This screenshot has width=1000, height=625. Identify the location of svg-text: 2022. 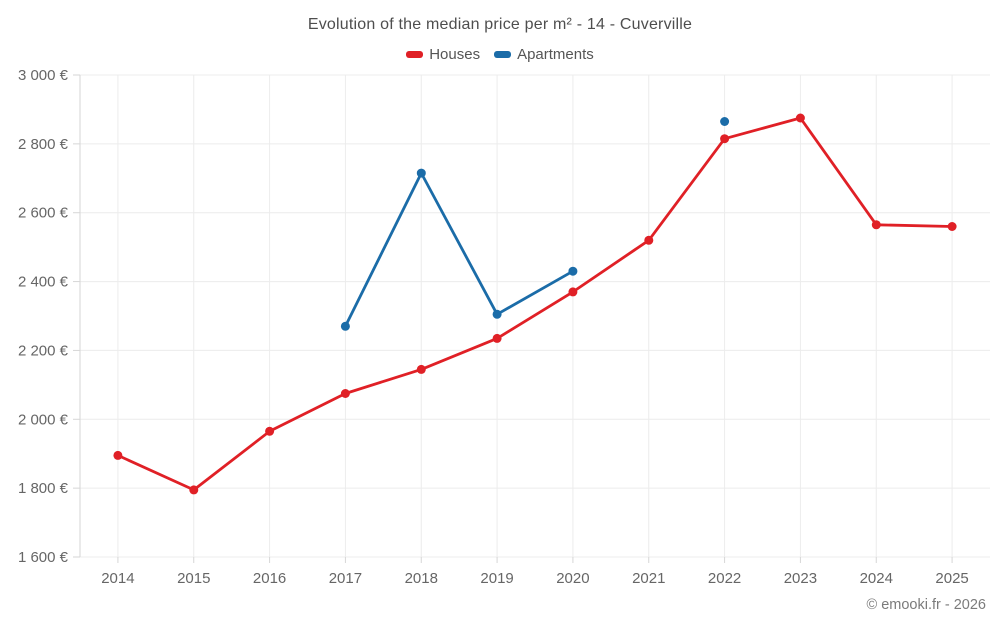
(724, 578).